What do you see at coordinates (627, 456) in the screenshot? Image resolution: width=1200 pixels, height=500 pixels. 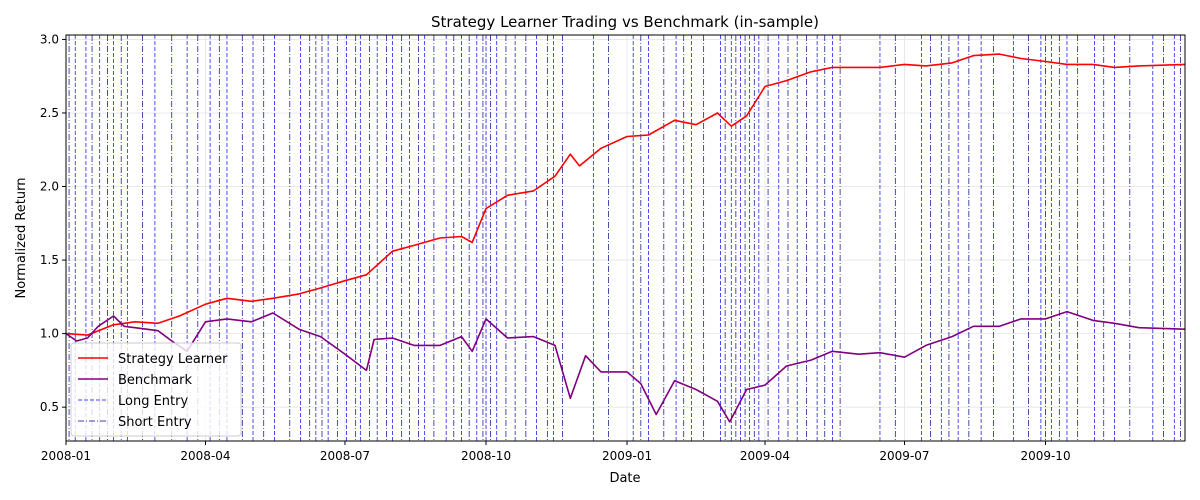 I see `x-tick-label: 2009-01` at bounding box center [627, 456].